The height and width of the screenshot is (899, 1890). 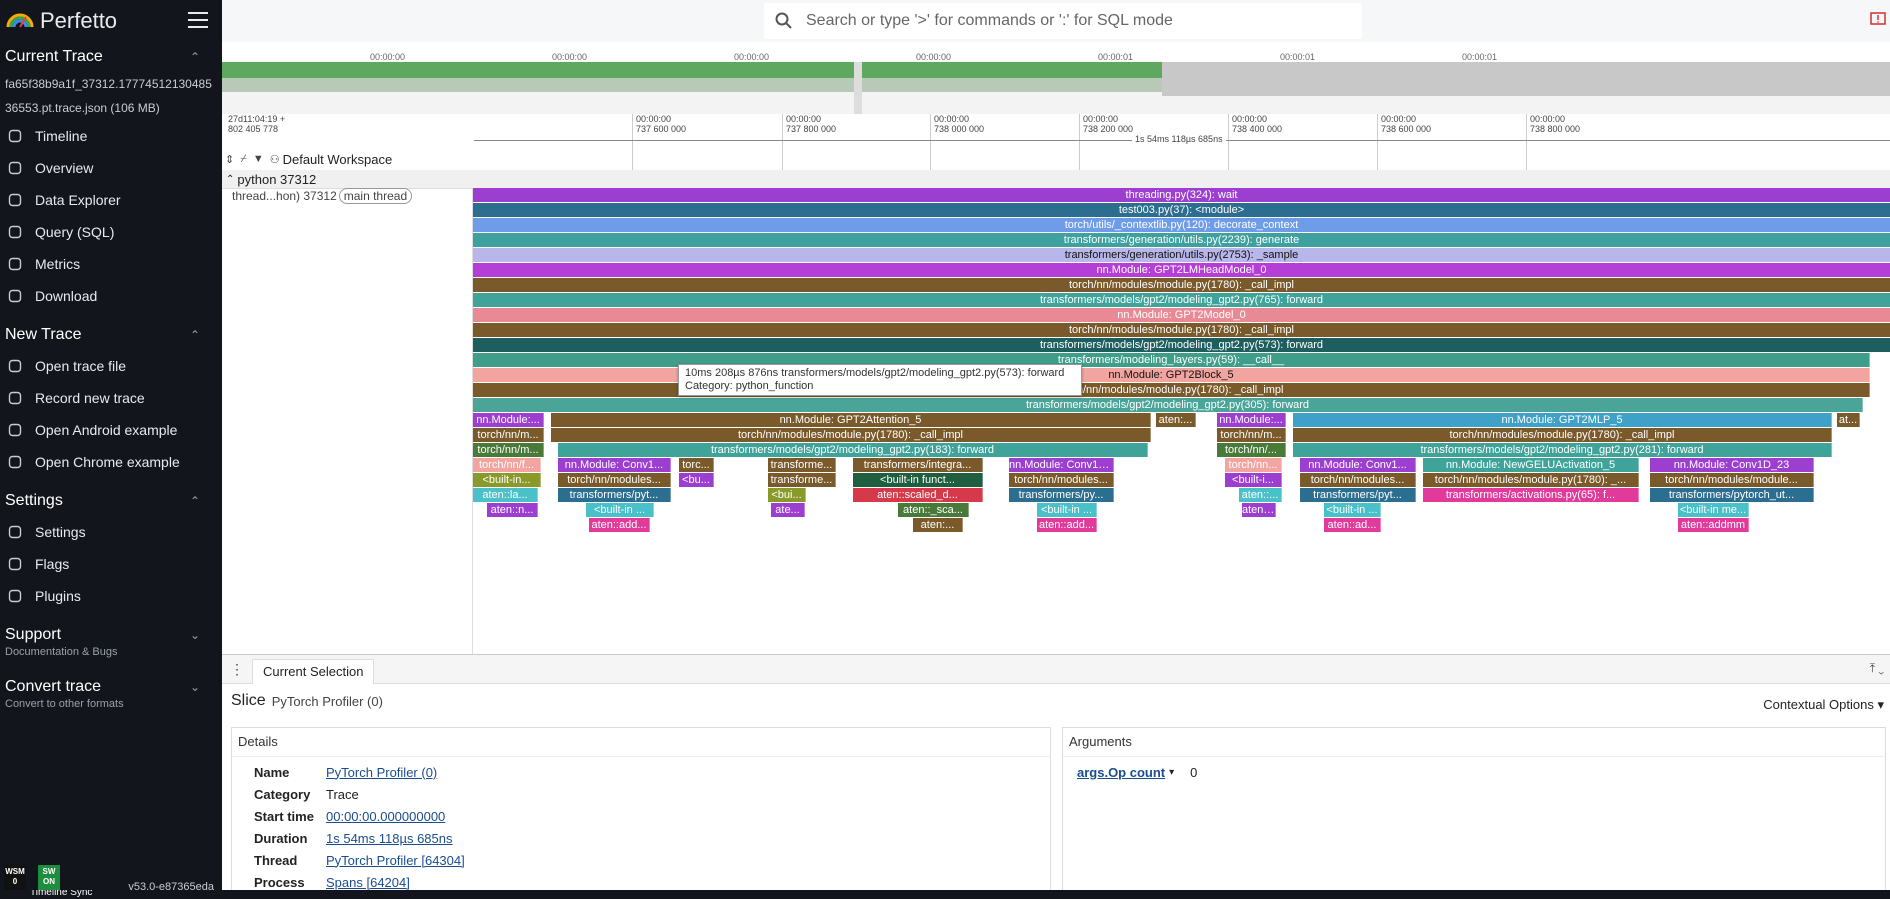 I want to click on tab-current-selection: Current Selection, so click(x=313, y=671).